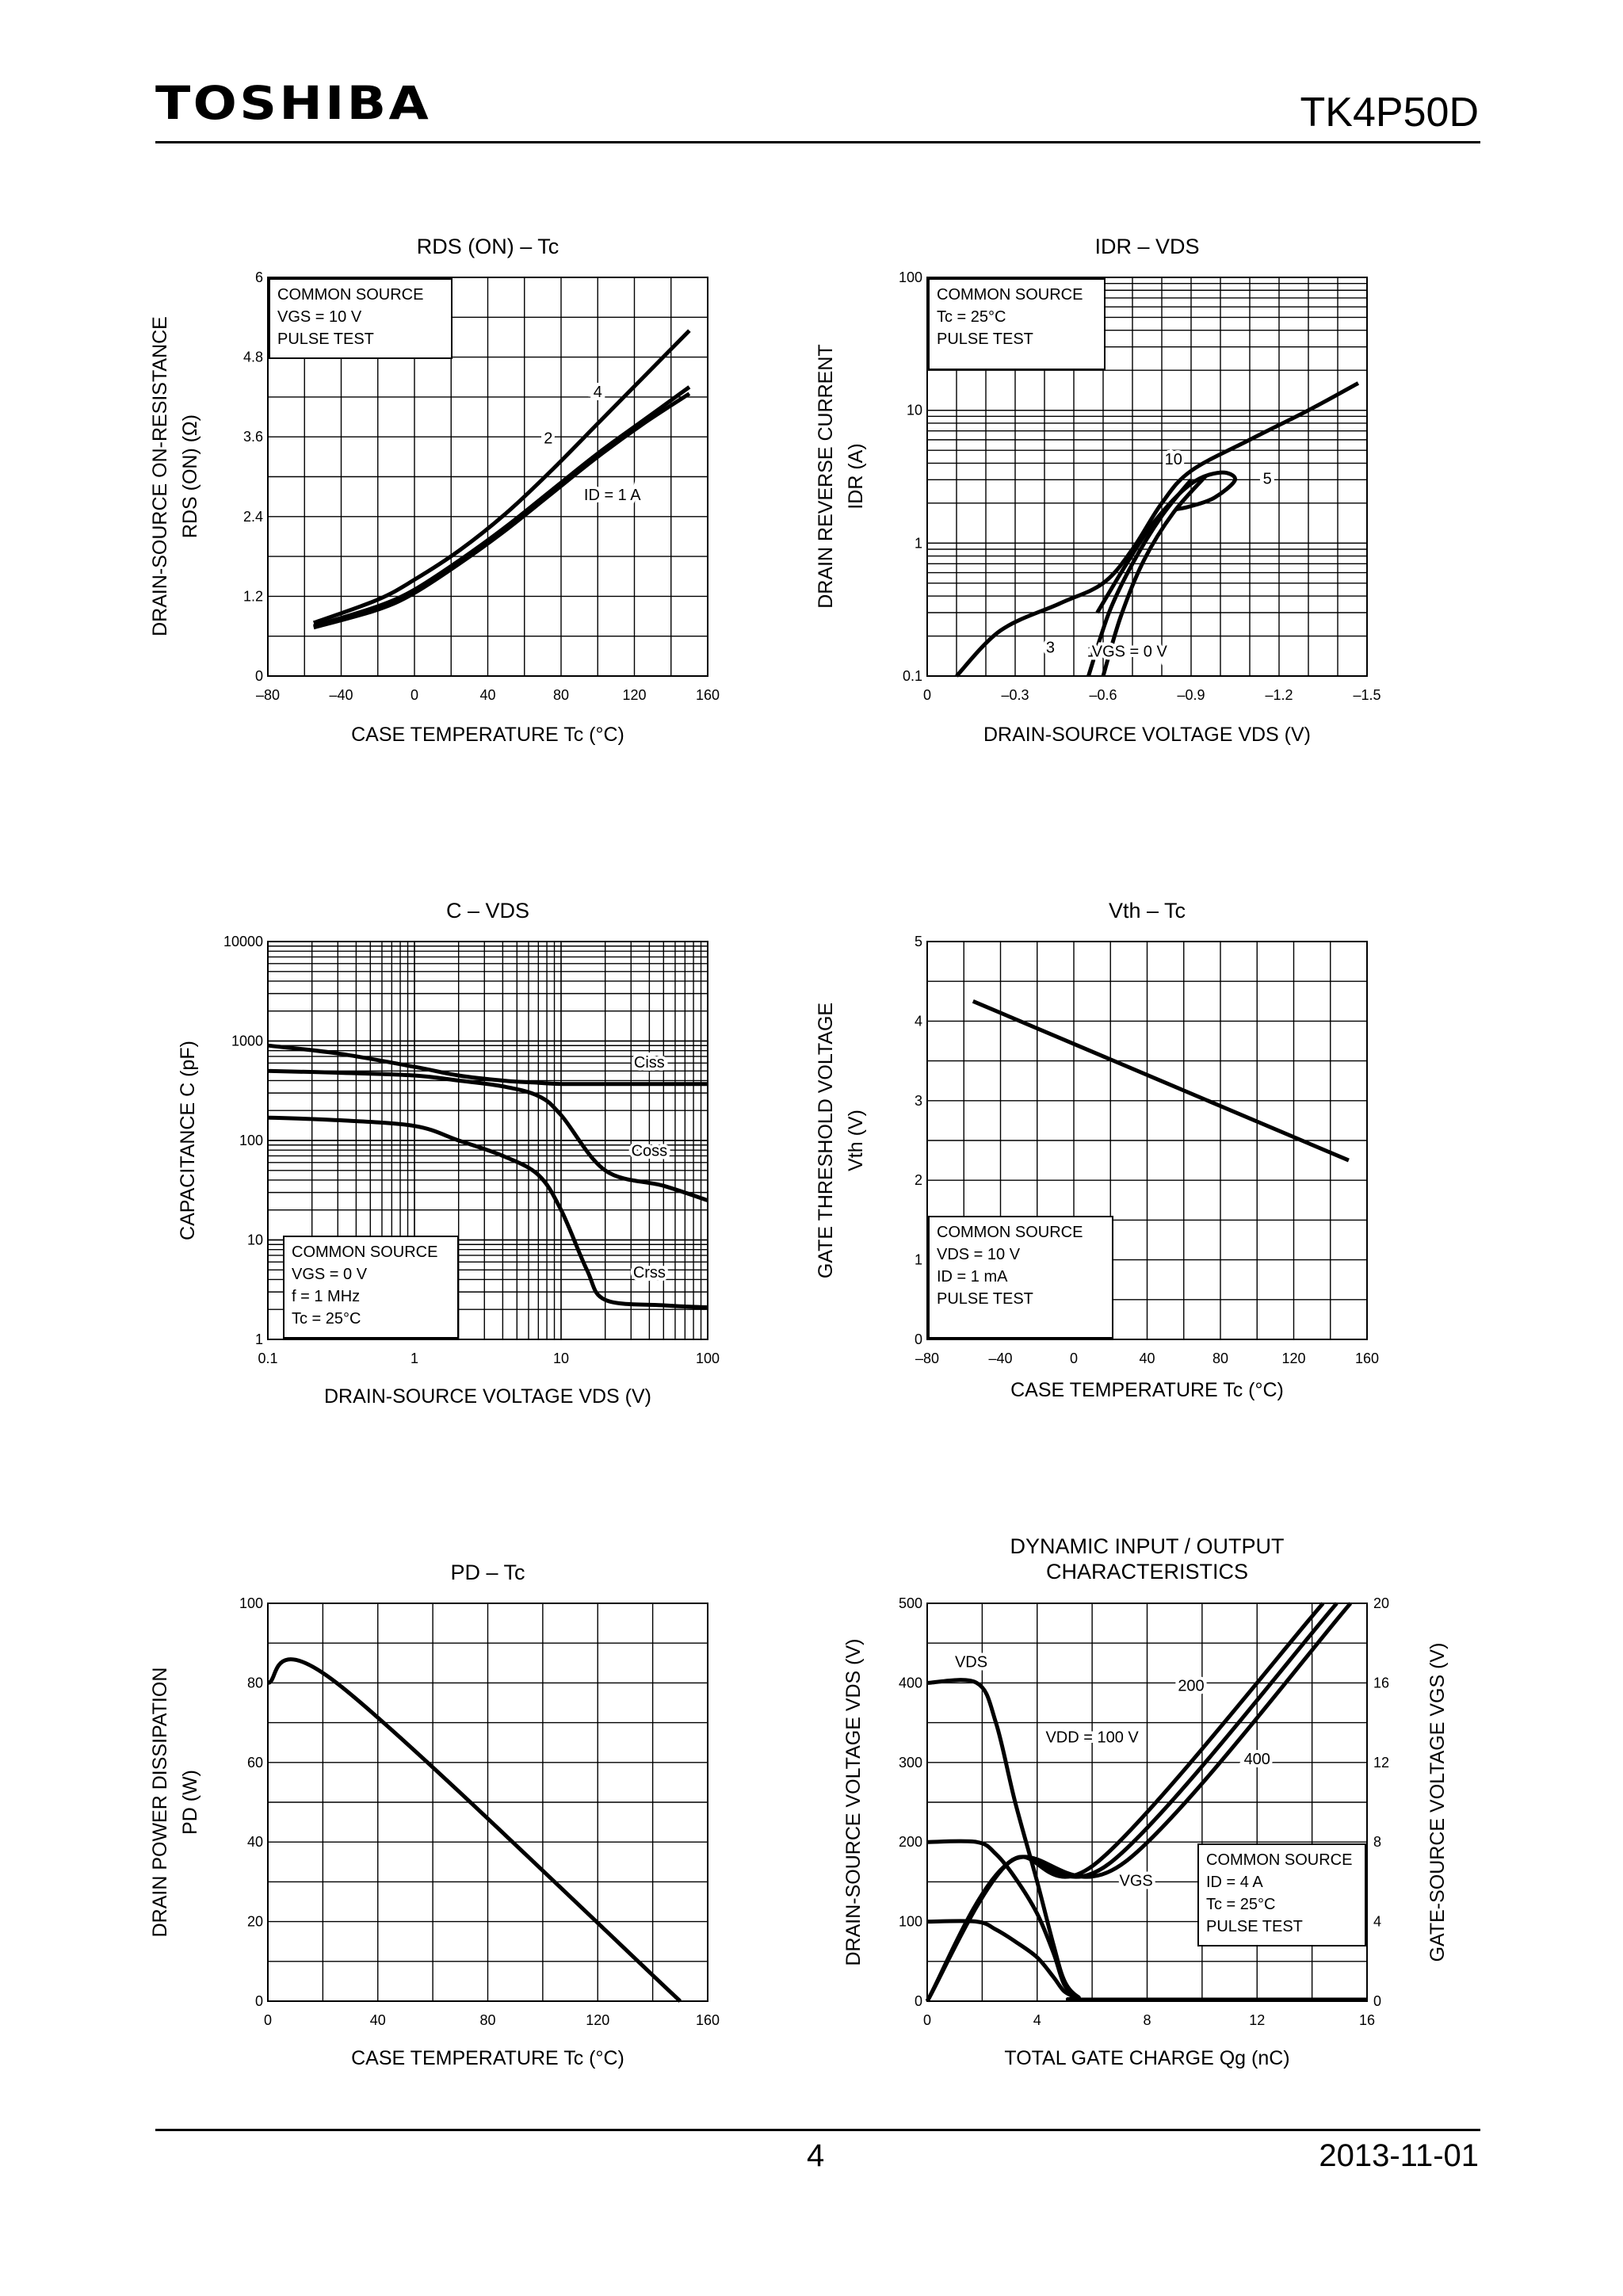 This screenshot has width=1623, height=2296. I want to click on dynamic-x-axis-label: TOTAL GATE CHARGE Qg (nC), so click(1146, 2058).